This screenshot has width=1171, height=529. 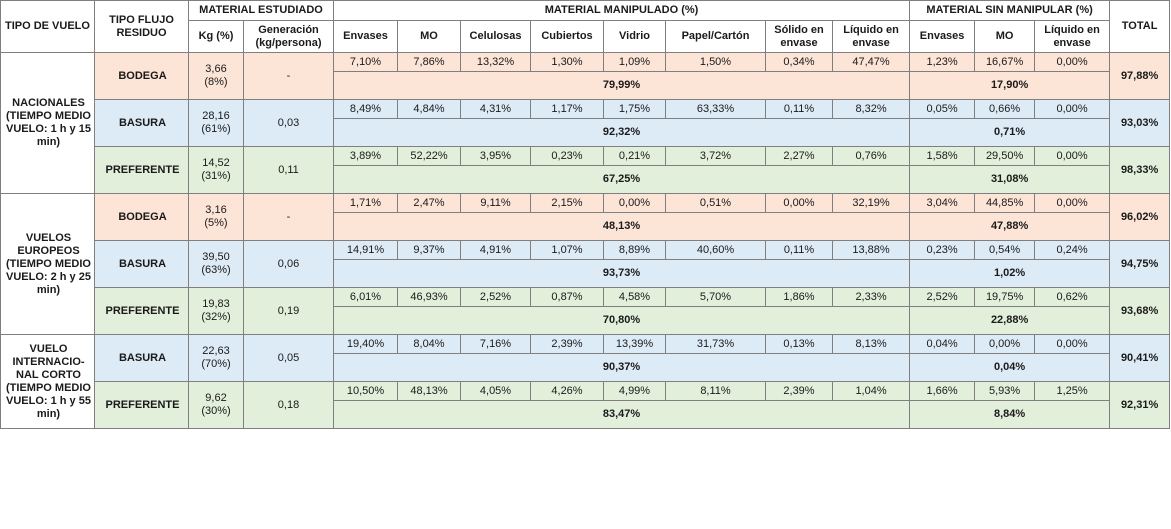 What do you see at coordinates (1005, 391) in the screenshot?
I see `unmanipulated-value: 5,93%` at bounding box center [1005, 391].